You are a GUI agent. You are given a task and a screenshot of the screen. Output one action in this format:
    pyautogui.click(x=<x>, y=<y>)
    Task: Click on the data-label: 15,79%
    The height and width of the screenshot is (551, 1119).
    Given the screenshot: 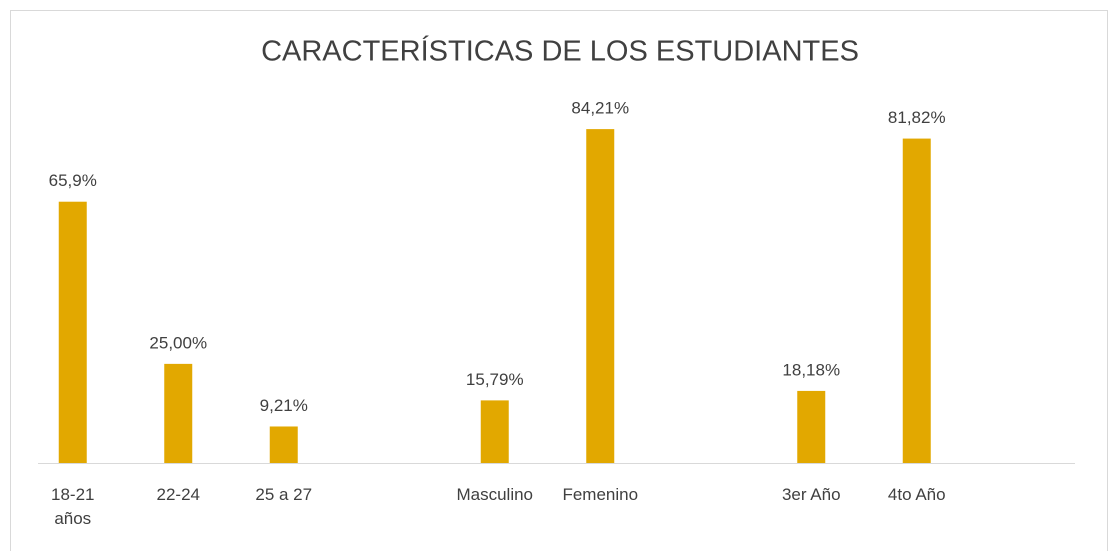 What is the action you would take?
    pyautogui.click(x=495, y=379)
    